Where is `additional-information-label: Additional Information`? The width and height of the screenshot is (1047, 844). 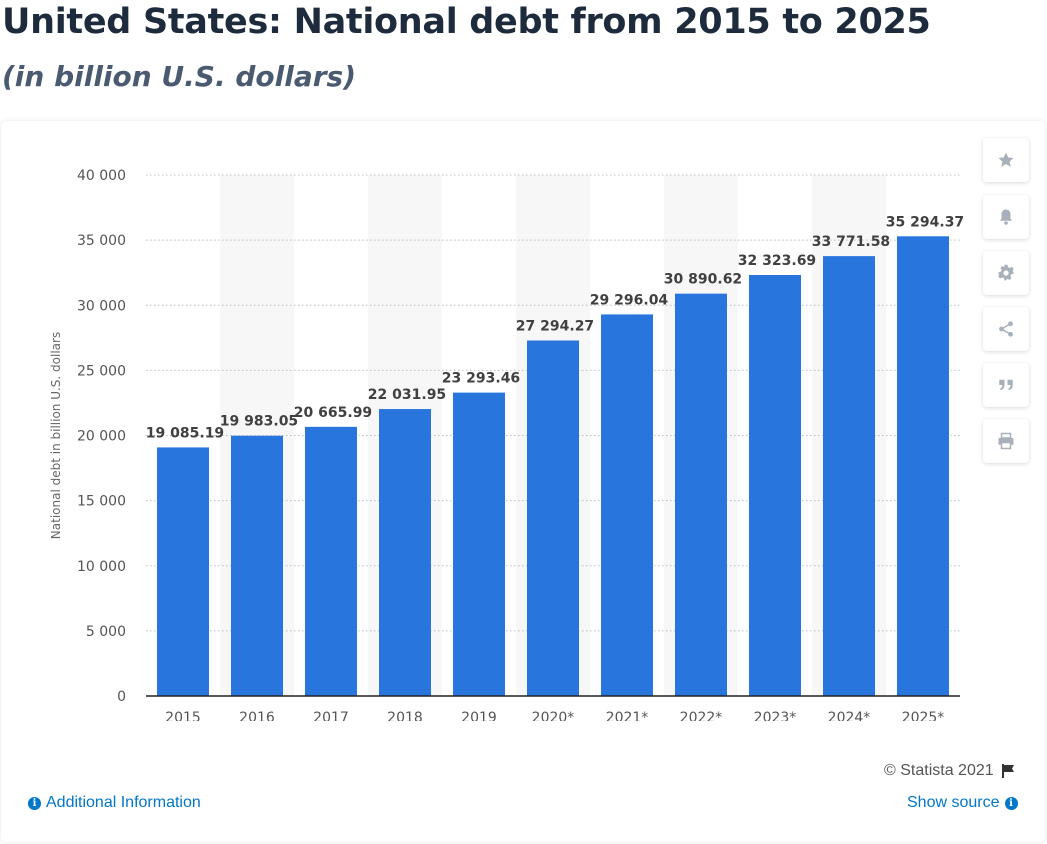
additional-information-label: Additional Information is located at coordinates (123, 802).